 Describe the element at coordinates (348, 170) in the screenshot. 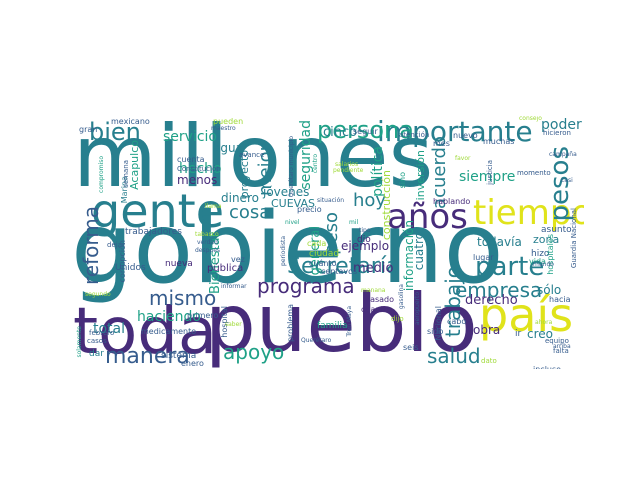

I see `word-pendiente: pendiente` at that location.